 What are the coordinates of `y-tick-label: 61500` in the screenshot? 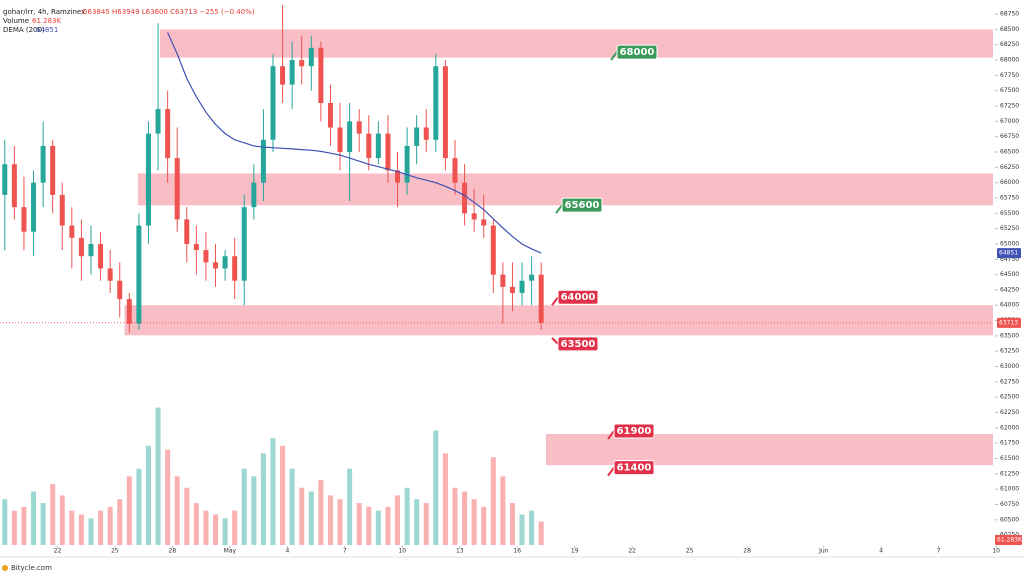 It's located at (1009, 458).